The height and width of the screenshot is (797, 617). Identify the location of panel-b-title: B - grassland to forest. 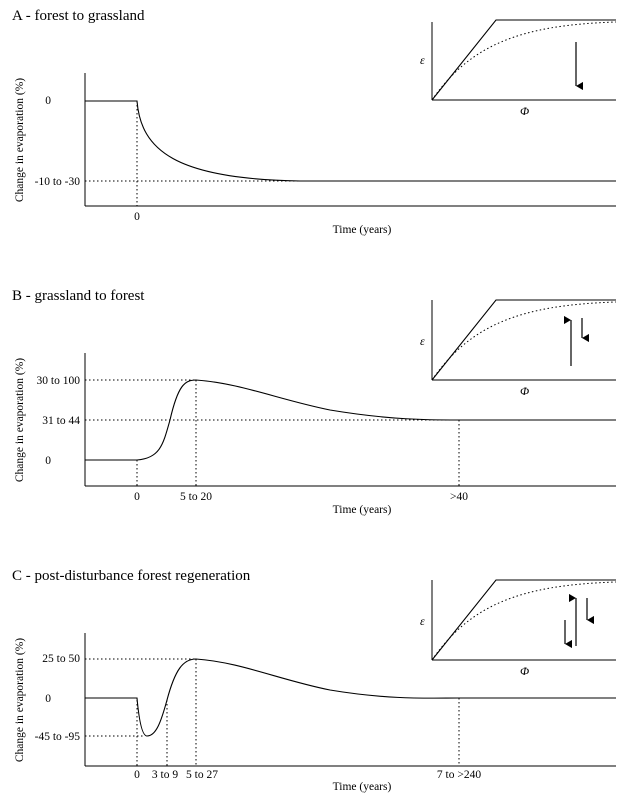
(78, 296).